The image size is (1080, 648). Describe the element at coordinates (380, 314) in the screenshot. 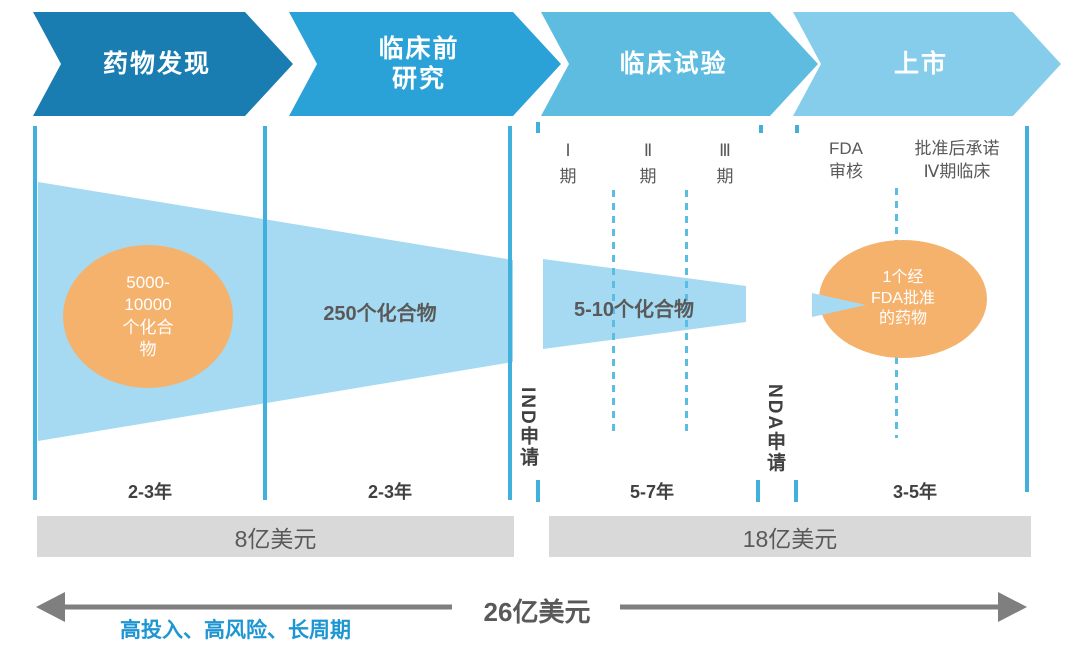

I see `preclinical-compounds-label: 250个化合物` at that location.